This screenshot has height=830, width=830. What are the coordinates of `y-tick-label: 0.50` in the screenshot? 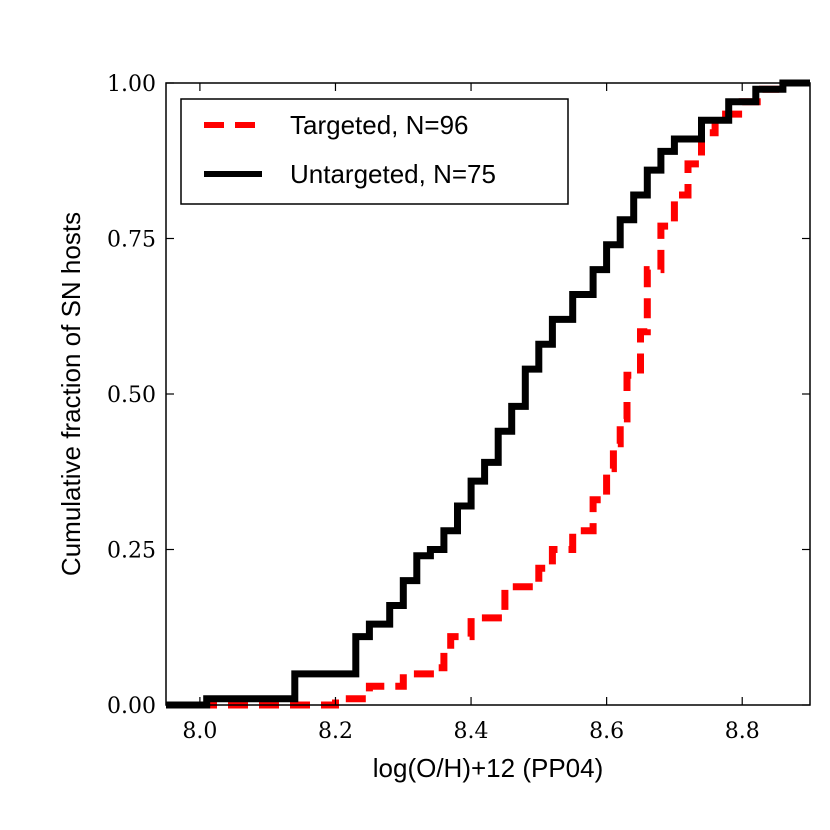 It's located at (131, 395).